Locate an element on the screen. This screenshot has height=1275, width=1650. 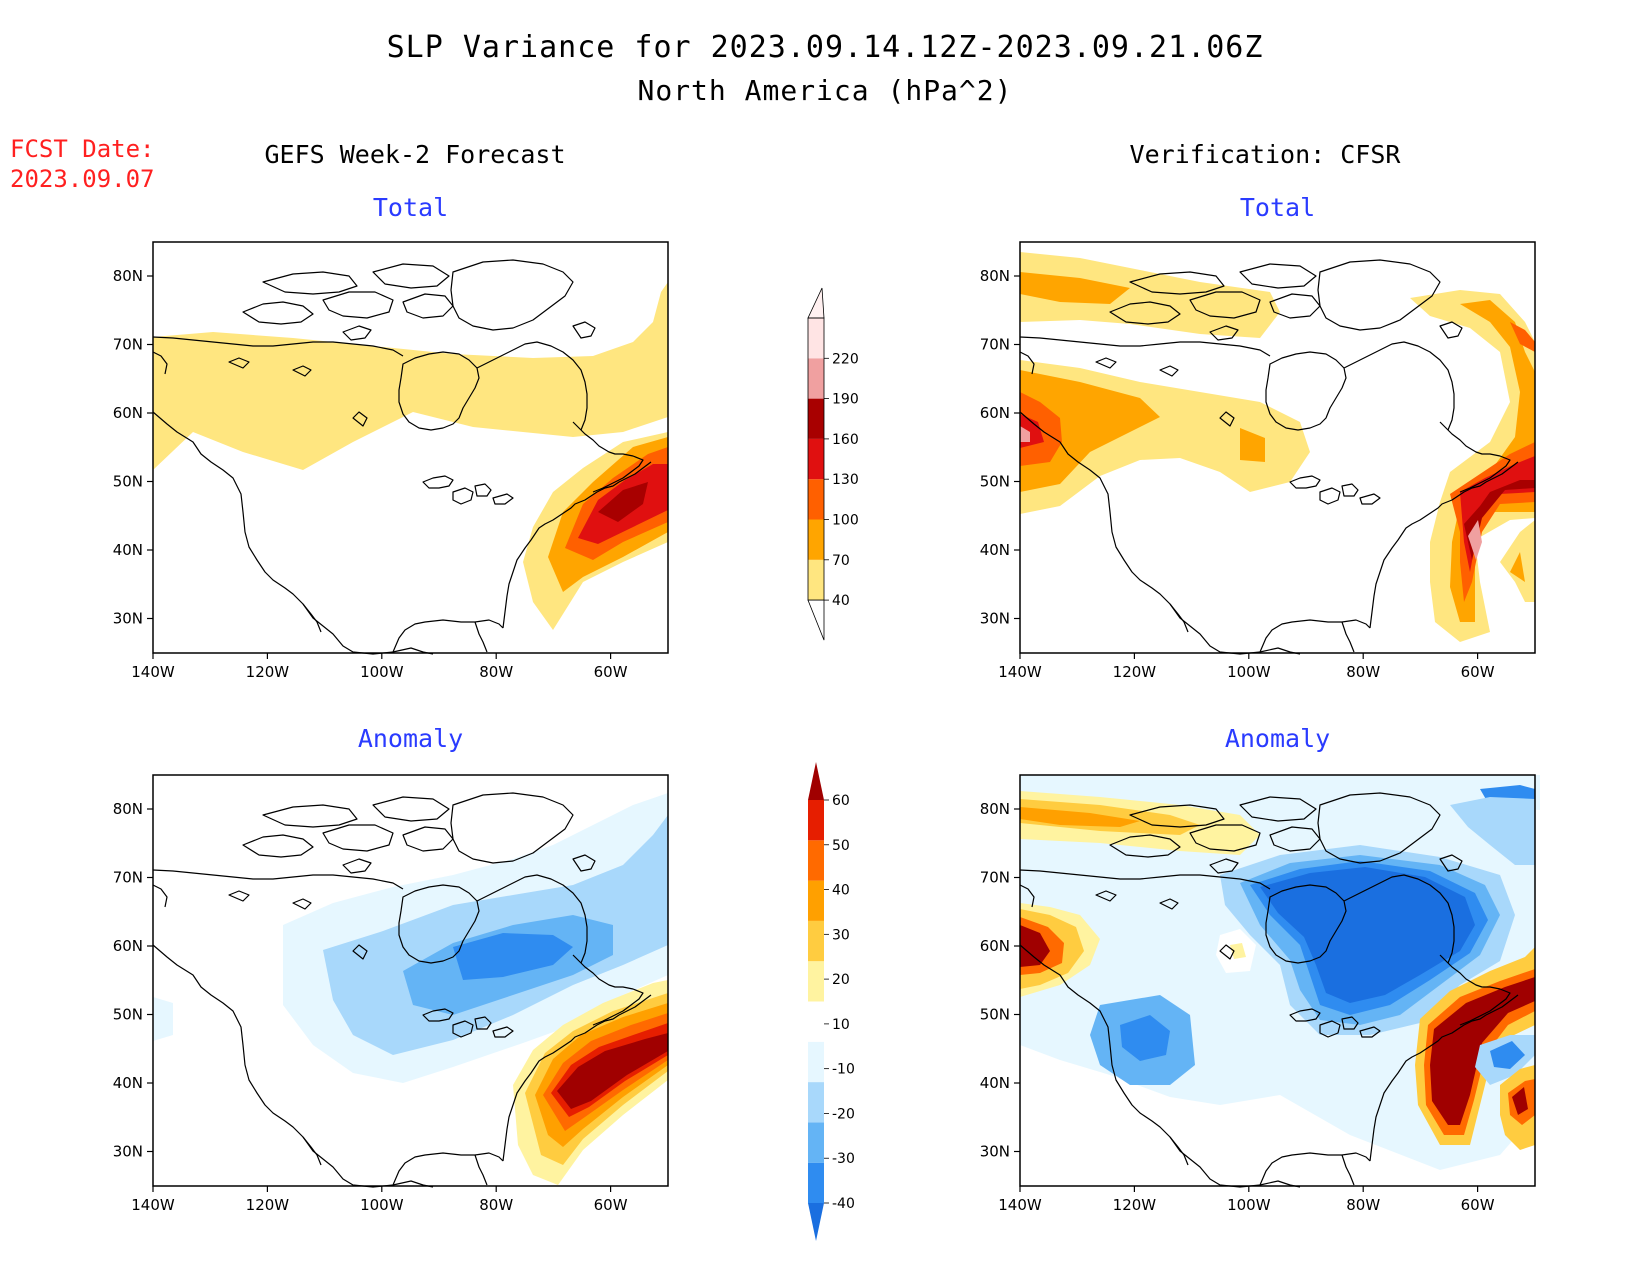
colorbar-total-label: 190 is located at coordinates (845, 400).